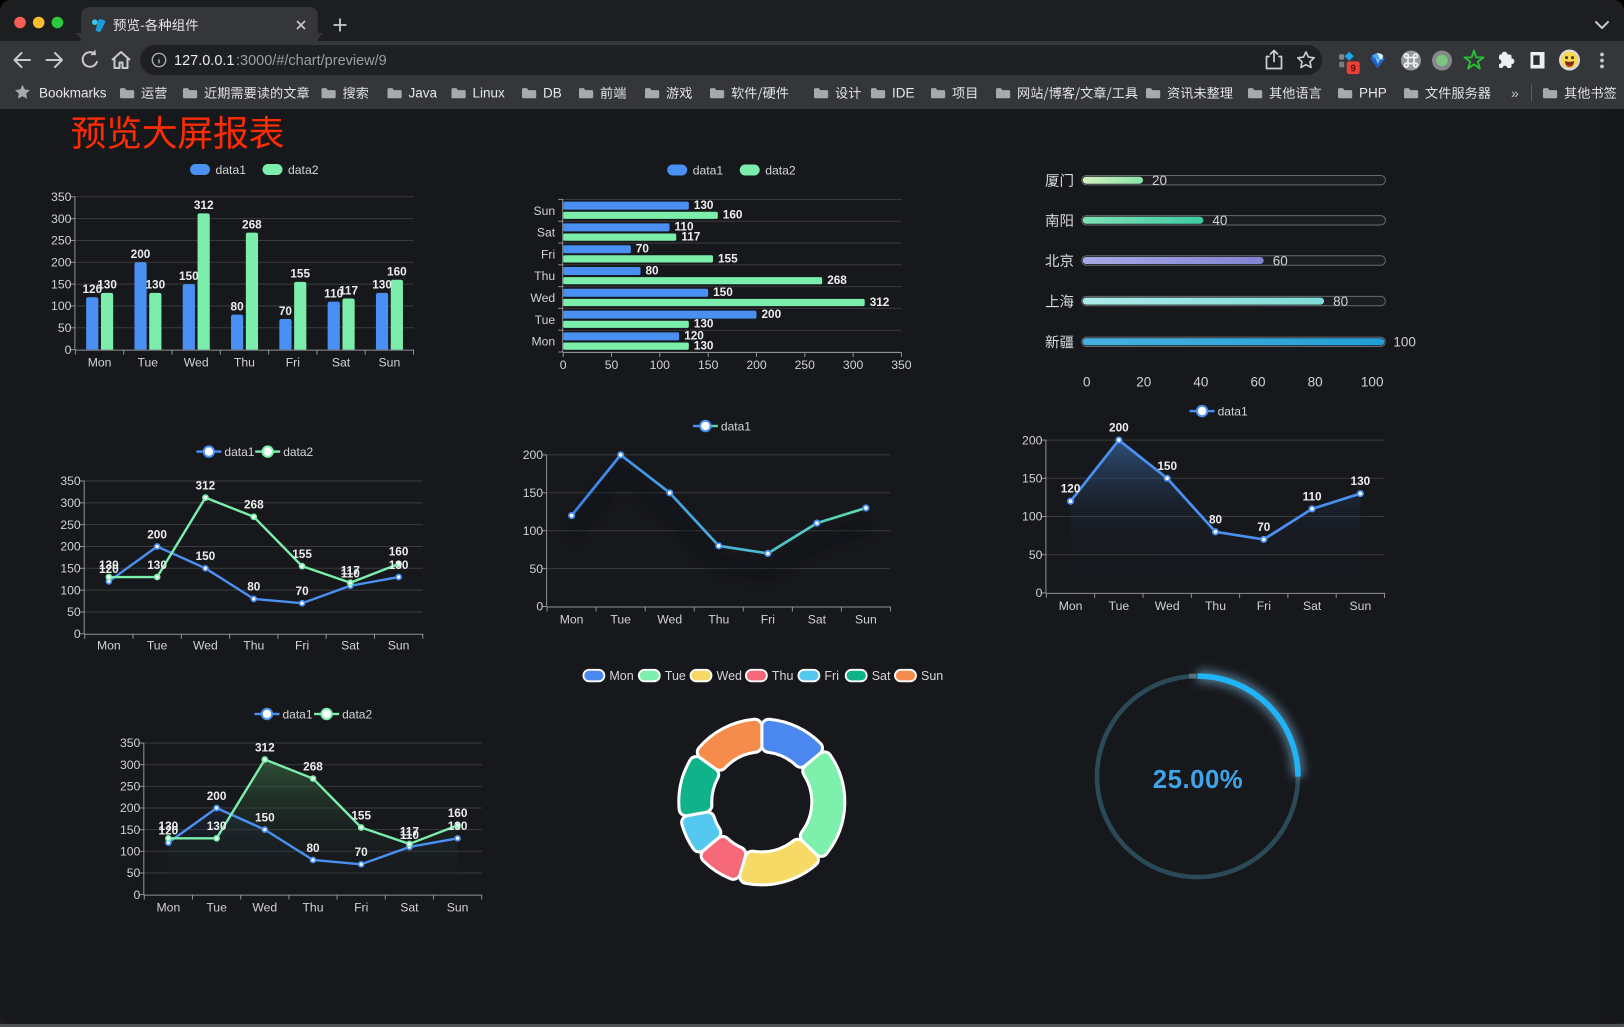 Image resolution: width=1624 pixels, height=1027 pixels. Describe the element at coordinates (552, 93) in the screenshot. I see `svg-text: DB` at that location.